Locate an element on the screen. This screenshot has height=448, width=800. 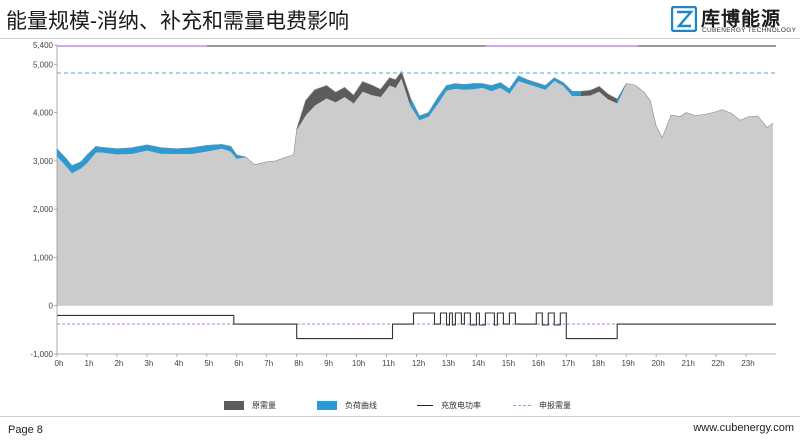
x-tick-label: 18h is located at coordinates (598, 363).